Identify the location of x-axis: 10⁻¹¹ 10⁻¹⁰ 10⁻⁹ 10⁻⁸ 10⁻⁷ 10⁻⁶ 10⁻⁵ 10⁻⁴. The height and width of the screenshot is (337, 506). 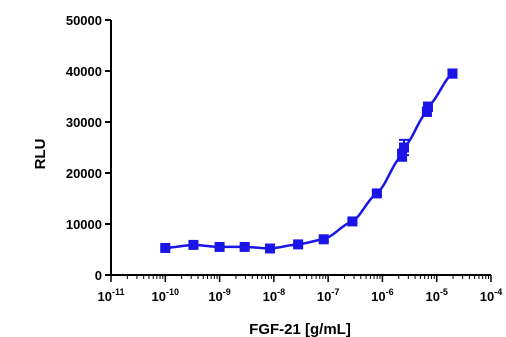
(300, 289).